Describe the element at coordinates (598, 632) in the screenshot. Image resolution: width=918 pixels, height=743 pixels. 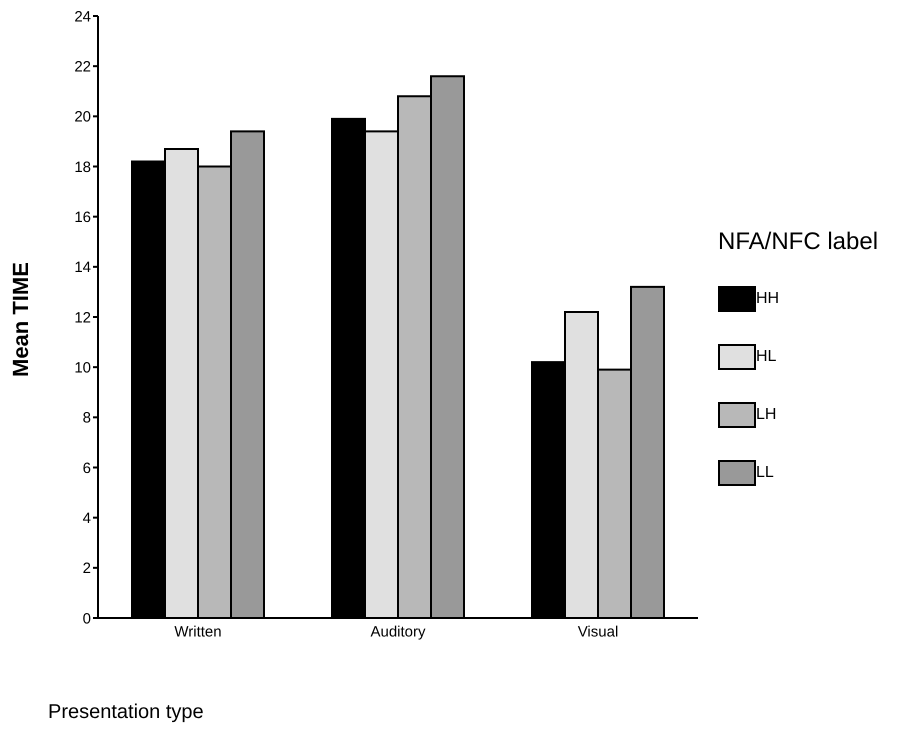
I see `x-tick-label: Visual` at that location.